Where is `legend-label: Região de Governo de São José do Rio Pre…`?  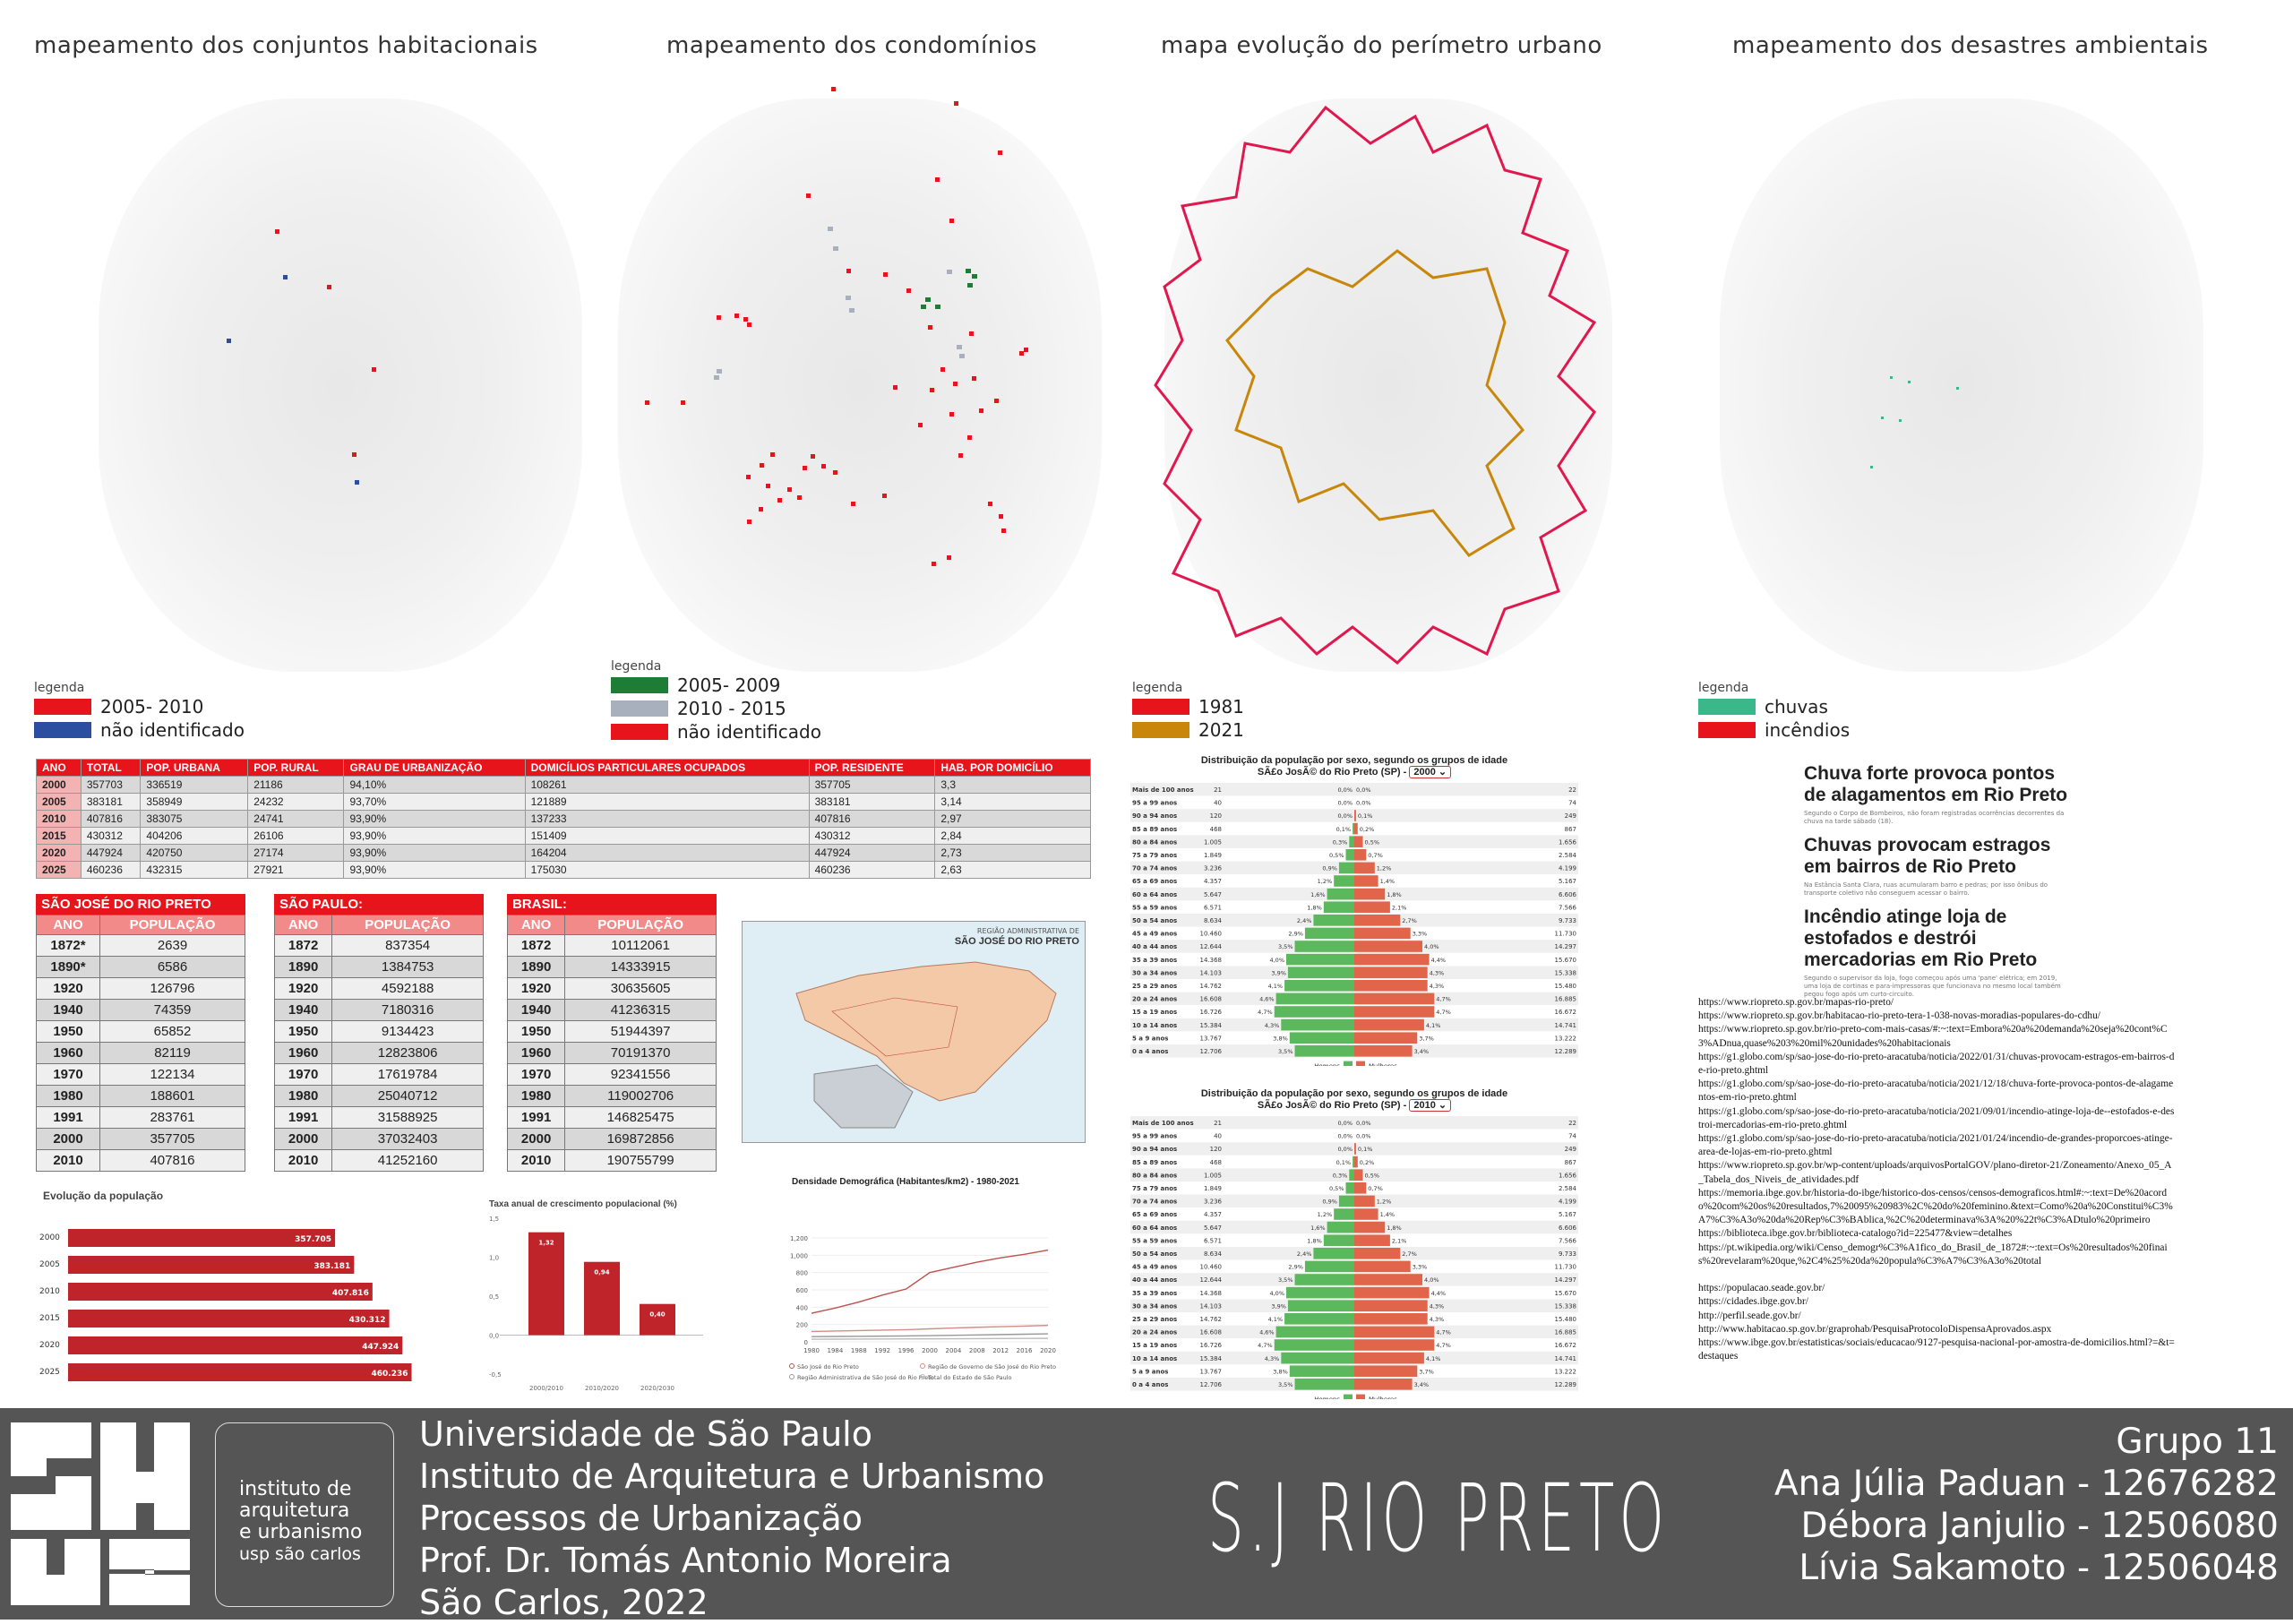
legend-label: Região de Governo de São José do Rio Pre… is located at coordinates (992, 1367).